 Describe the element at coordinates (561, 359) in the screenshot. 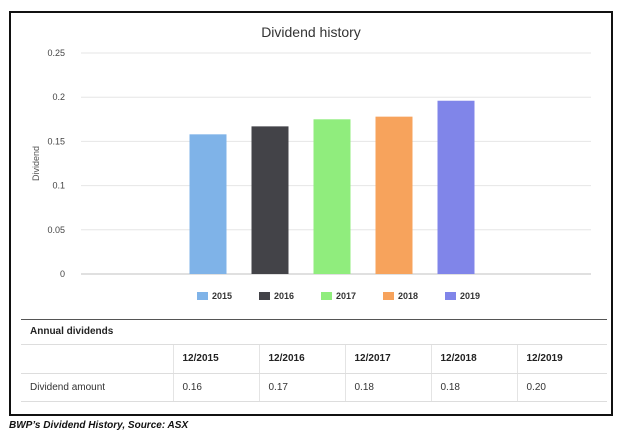

I see `header-cell-2019: 12/2019` at that location.